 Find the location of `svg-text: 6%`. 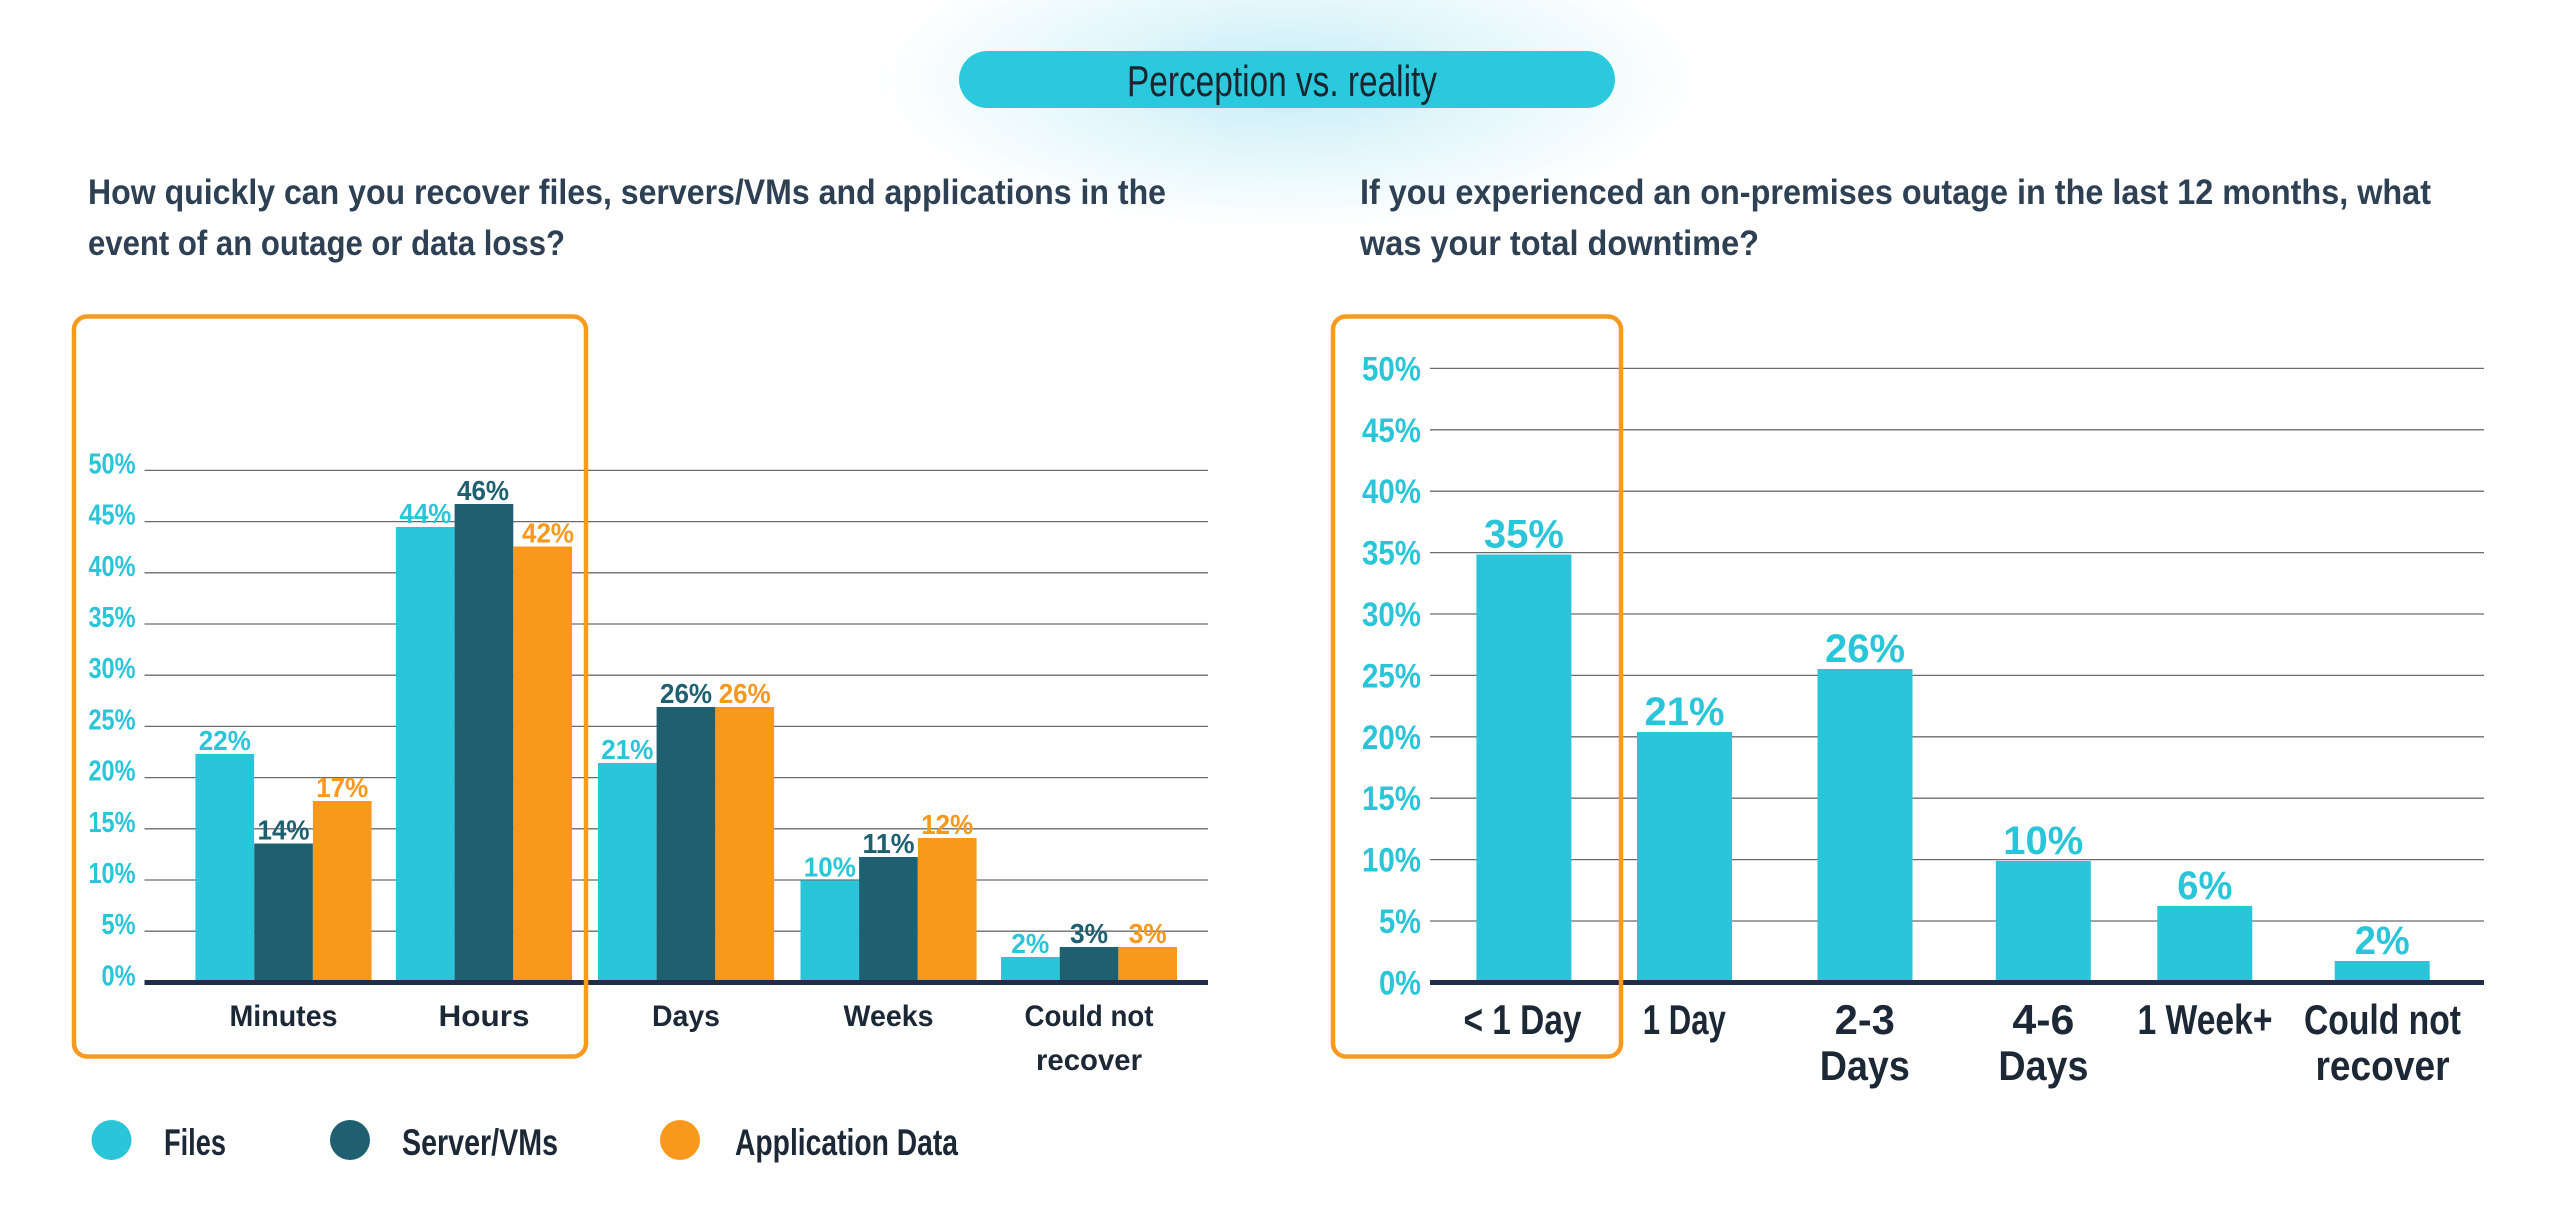

svg-text: 6% is located at coordinates (2204, 886).